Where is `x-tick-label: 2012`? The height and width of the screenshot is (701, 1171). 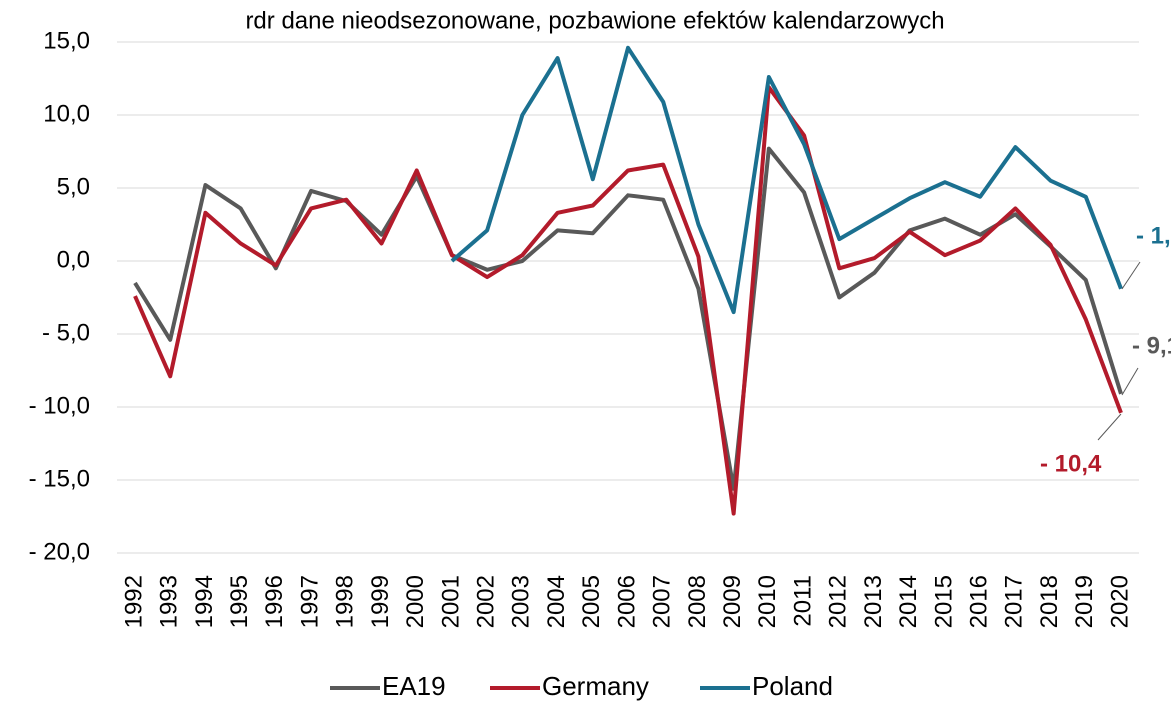
x-tick-label: 2012 is located at coordinates (838, 601).